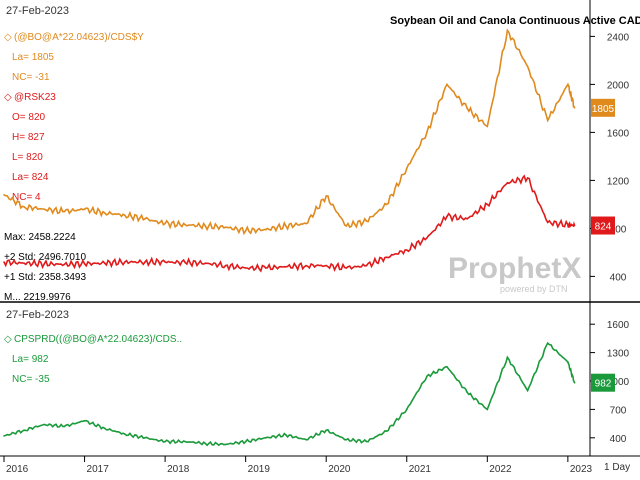 The width and height of the screenshot is (640, 480). I want to click on legend-line: La= 824, so click(30, 177).